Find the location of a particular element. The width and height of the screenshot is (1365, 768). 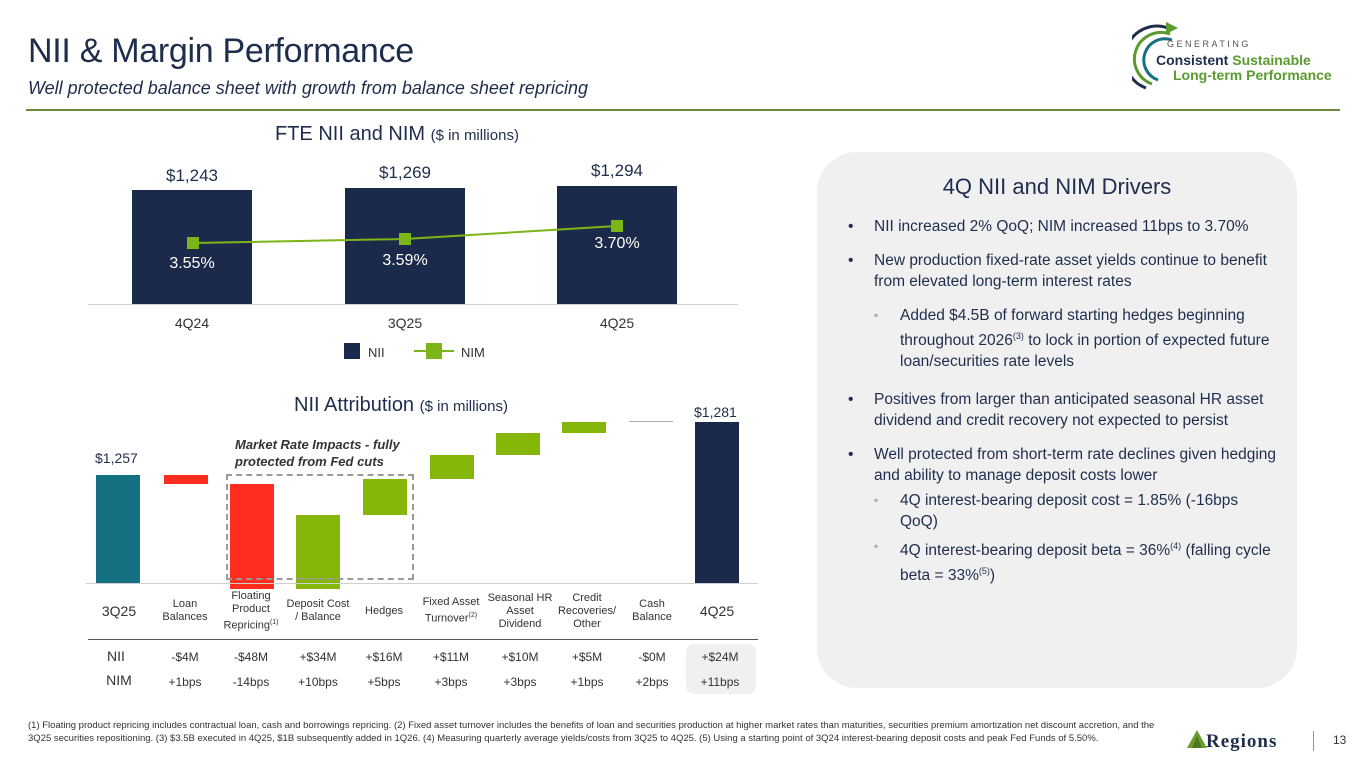

table-cell-nim-0: +1bps is located at coordinates (185, 682).